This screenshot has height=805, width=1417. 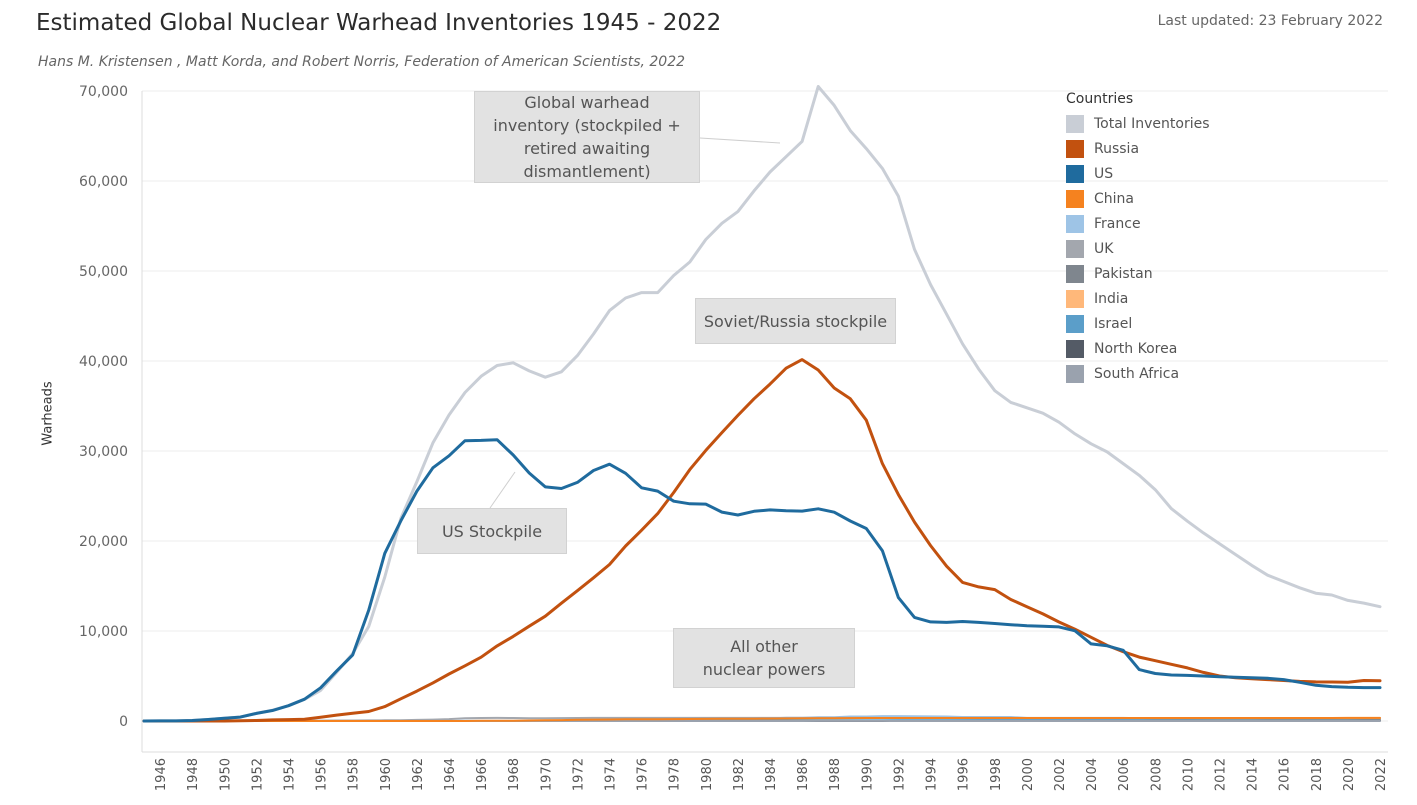 What do you see at coordinates (1123, 273) in the screenshot?
I see `legend-label: Pakistan` at bounding box center [1123, 273].